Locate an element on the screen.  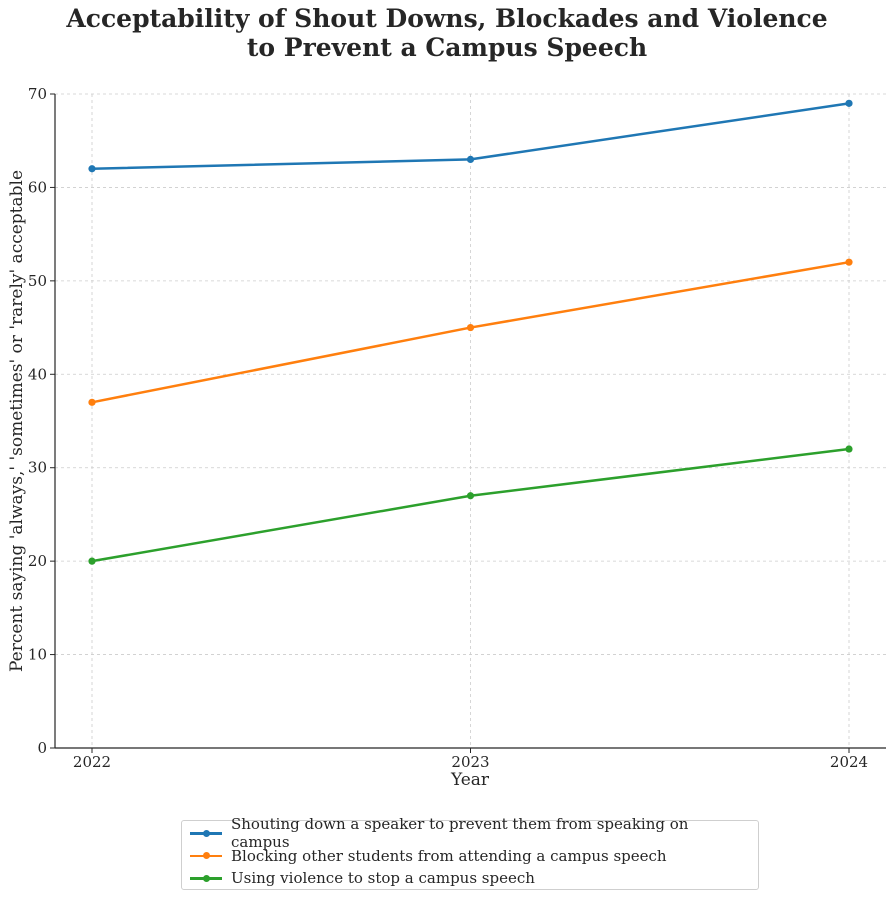
y-ticks: 0 10 20 30 40 50 60 70 is located at coordinates (41, 421).